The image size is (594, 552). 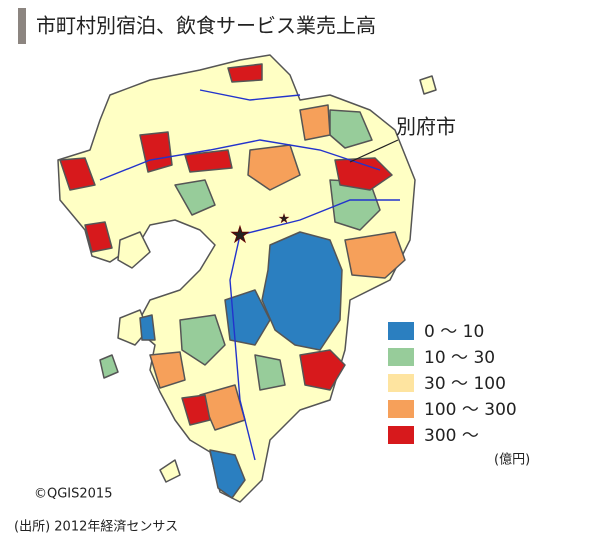 What do you see at coordinates (512, 460) in the screenshot?
I see `legend-unit: (億円)` at bounding box center [512, 460].